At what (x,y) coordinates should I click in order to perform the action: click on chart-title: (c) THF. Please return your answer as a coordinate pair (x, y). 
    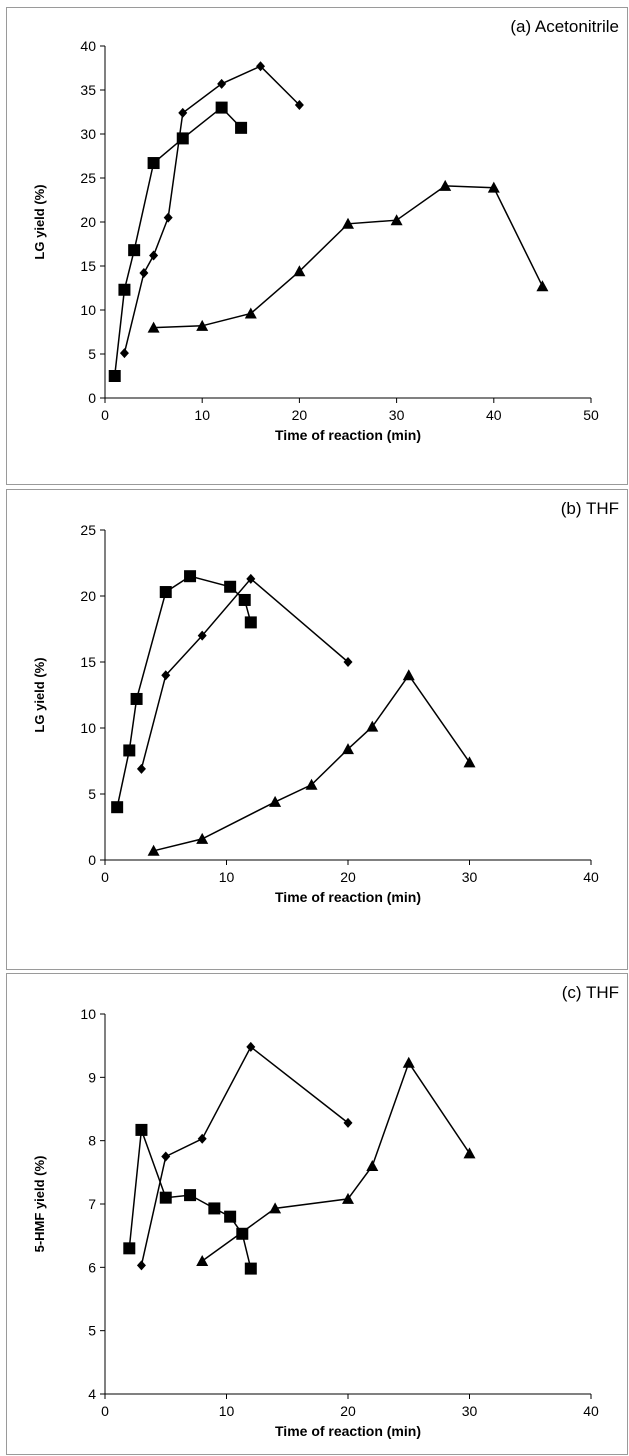
    Looking at the image, I should click on (590, 992).